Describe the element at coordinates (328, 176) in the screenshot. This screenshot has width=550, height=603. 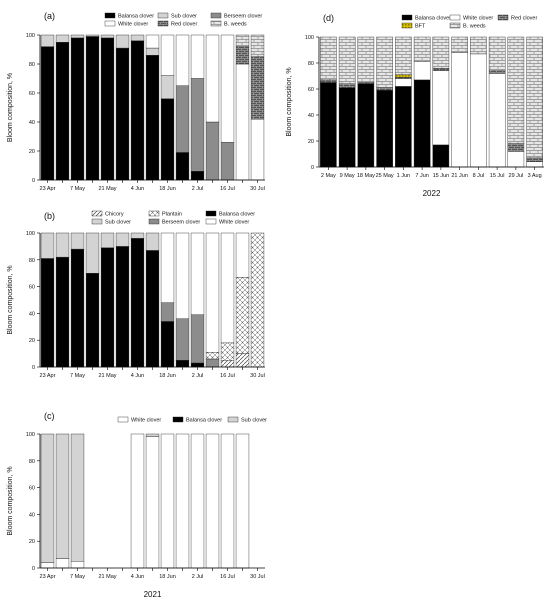
I see `x-tick-label: 2 May` at that location.